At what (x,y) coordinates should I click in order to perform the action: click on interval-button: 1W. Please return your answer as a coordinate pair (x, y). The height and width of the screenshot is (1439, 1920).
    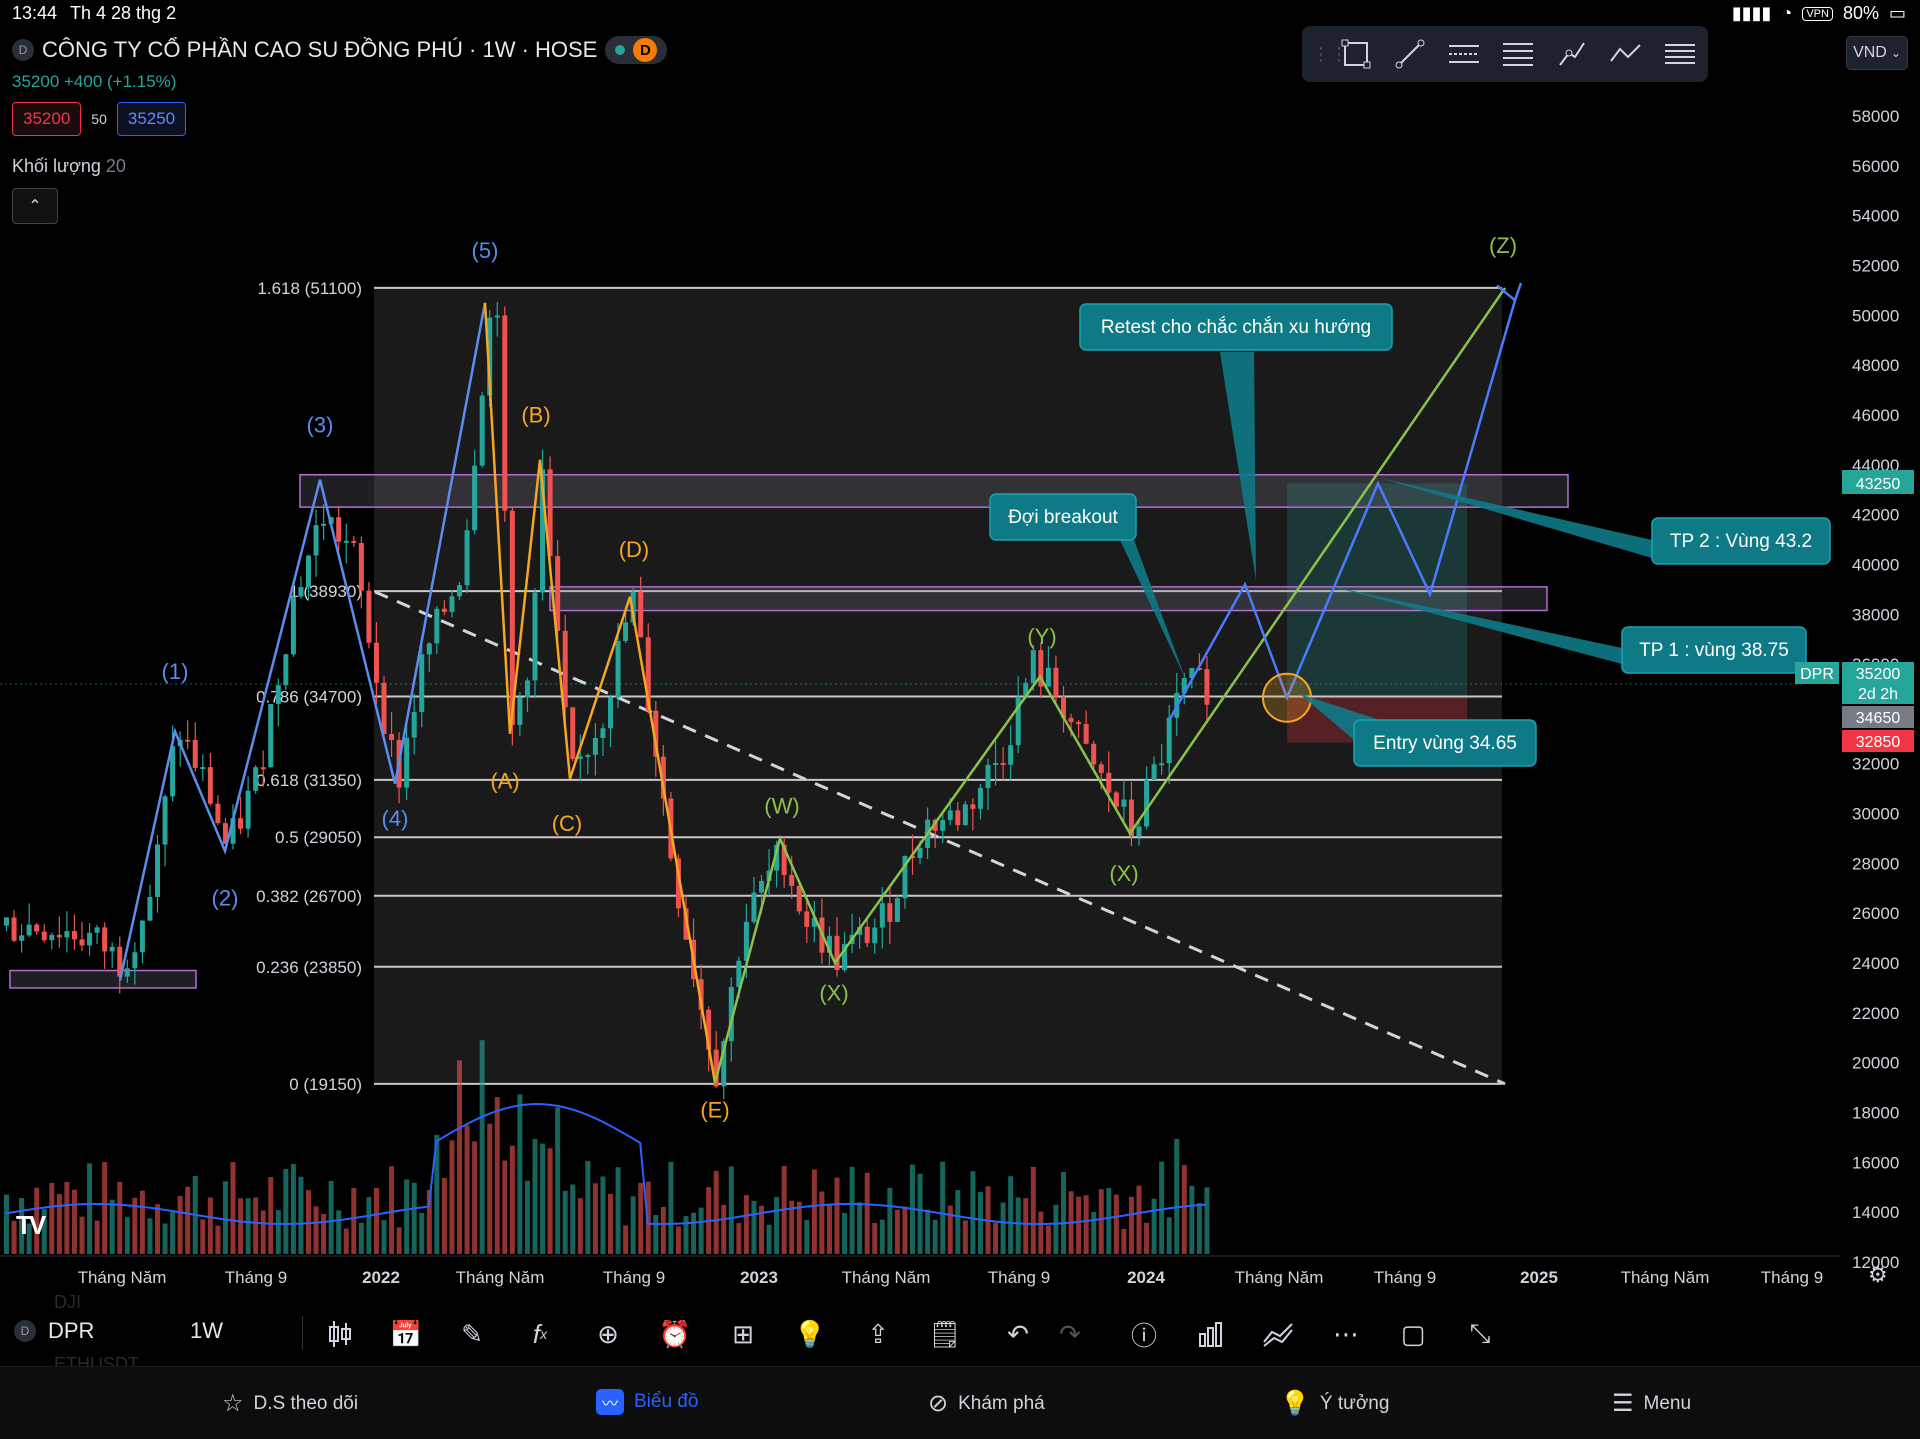
    Looking at the image, I should click on (206, 1330).